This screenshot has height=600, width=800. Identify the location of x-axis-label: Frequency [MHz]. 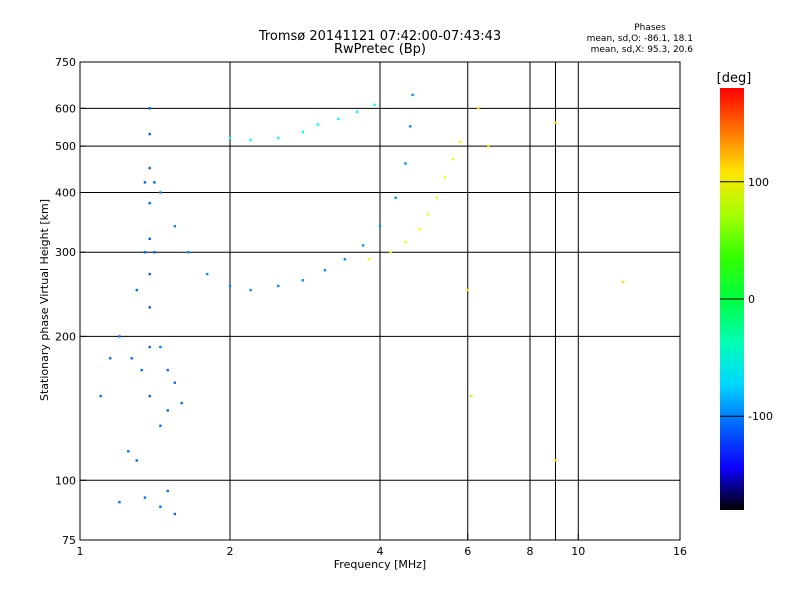
(380, 564).